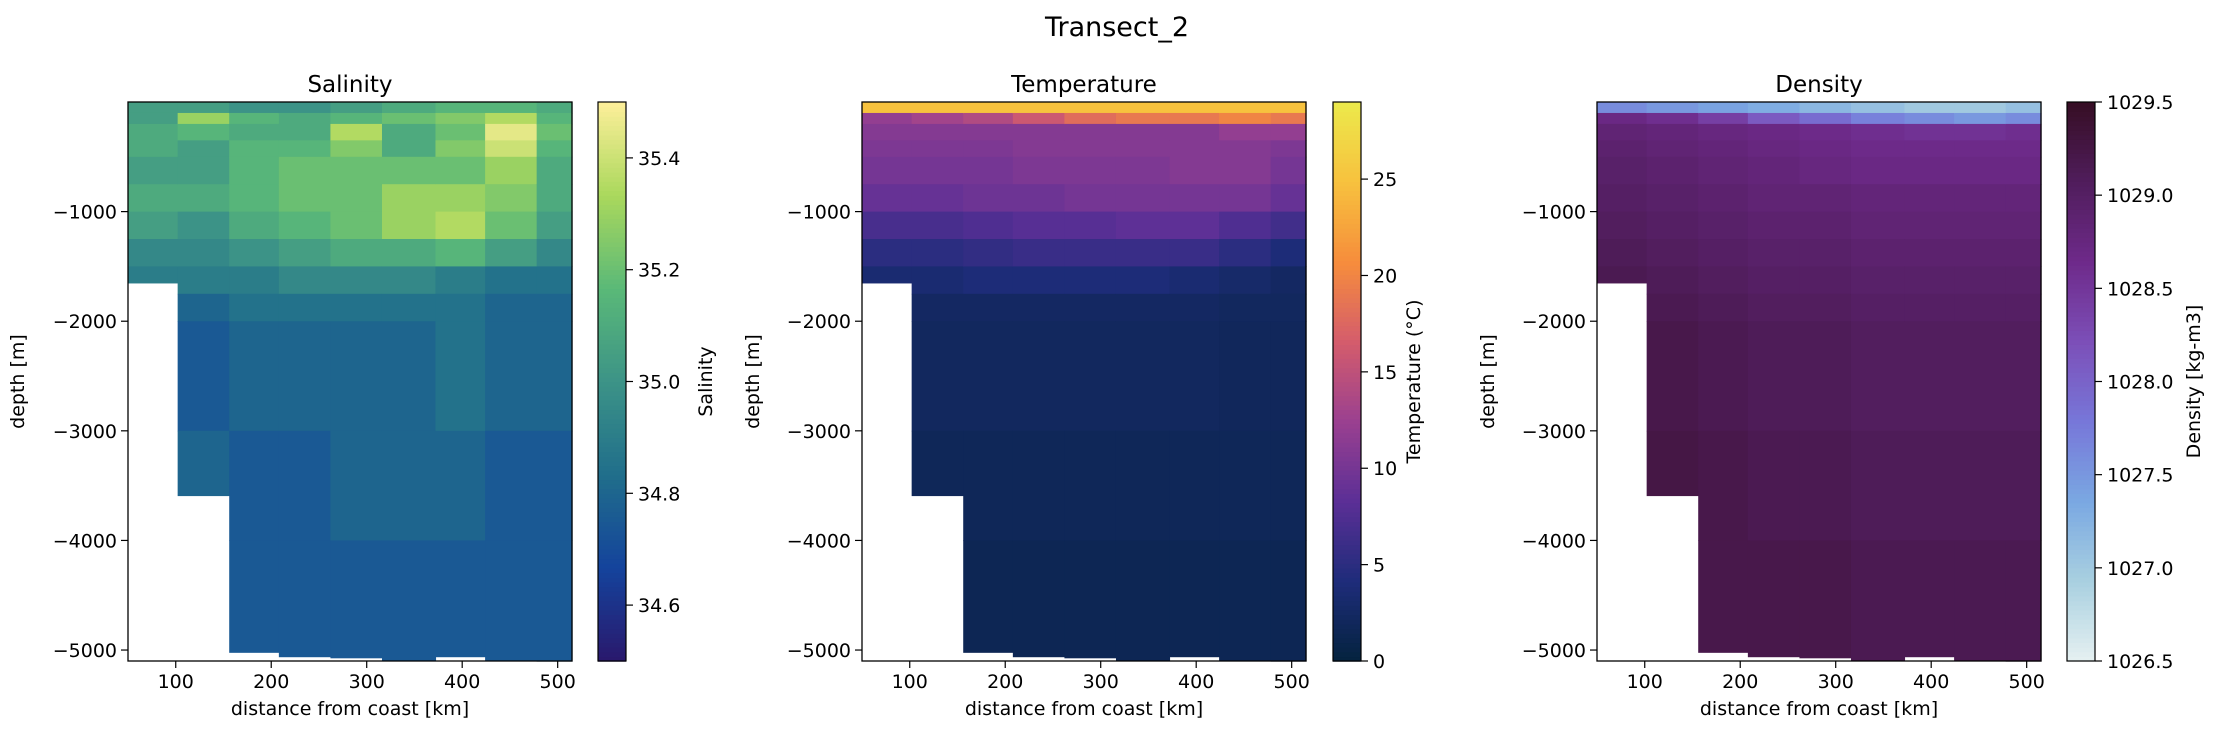 The height and width of the screenshot is (740, 2225). What do you see at coordinates (753, 381) in the screenshot?
I see `panel-2-y-axis-label: depth [m]` at bounding box center [753, 381].